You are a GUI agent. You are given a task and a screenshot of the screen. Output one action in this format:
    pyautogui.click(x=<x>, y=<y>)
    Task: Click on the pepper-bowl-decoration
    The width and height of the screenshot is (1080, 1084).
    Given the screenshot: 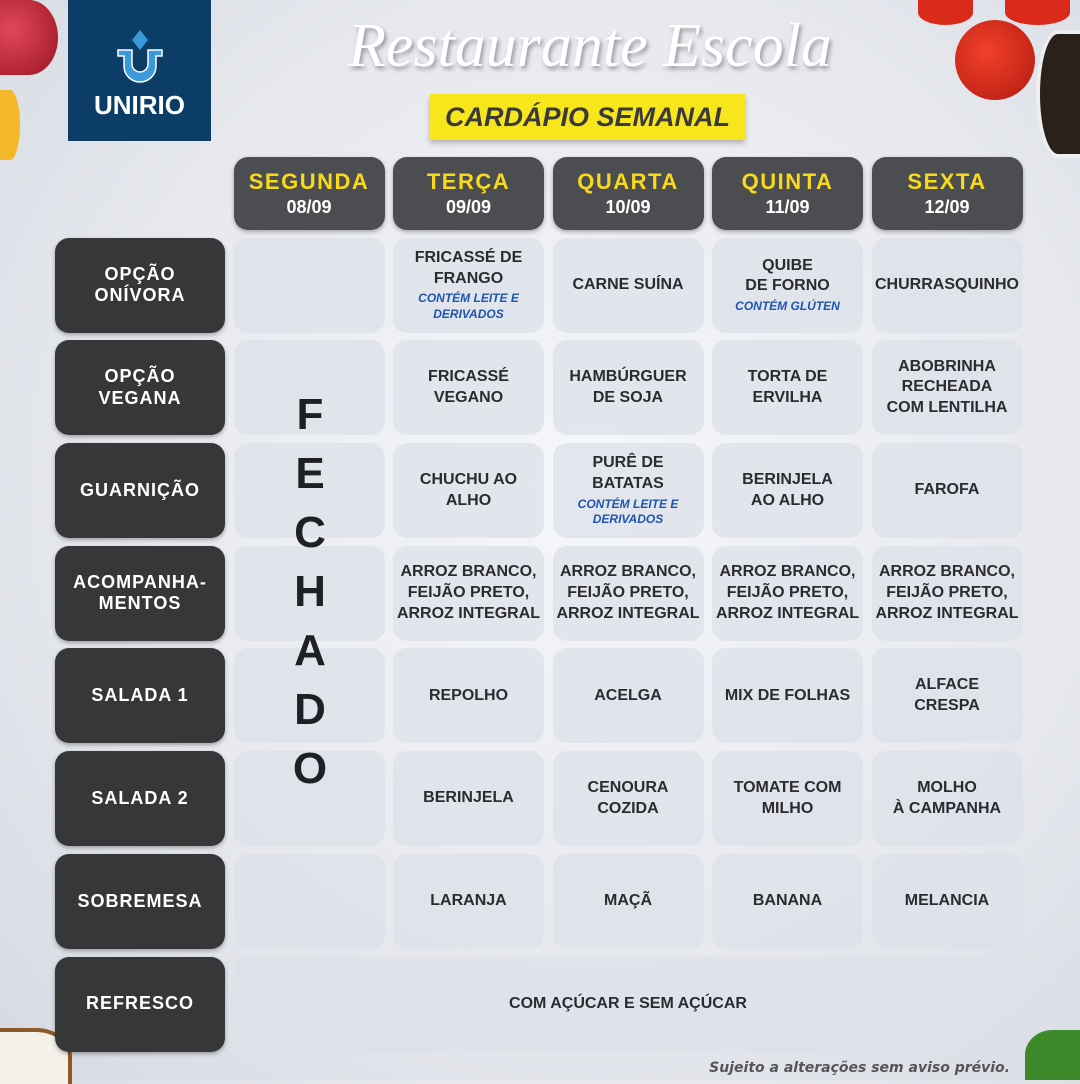 What is the action you would take?
    pyautogui.click(x=1058, y=94)
    